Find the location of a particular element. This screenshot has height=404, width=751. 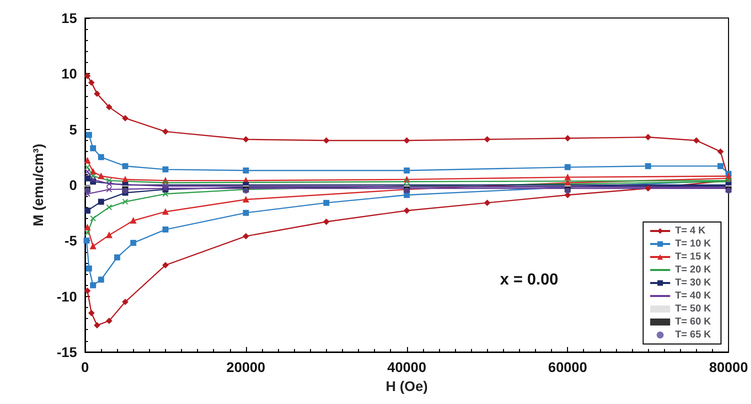

annotation: x = 0.00 is located at coordinates (529, 280).